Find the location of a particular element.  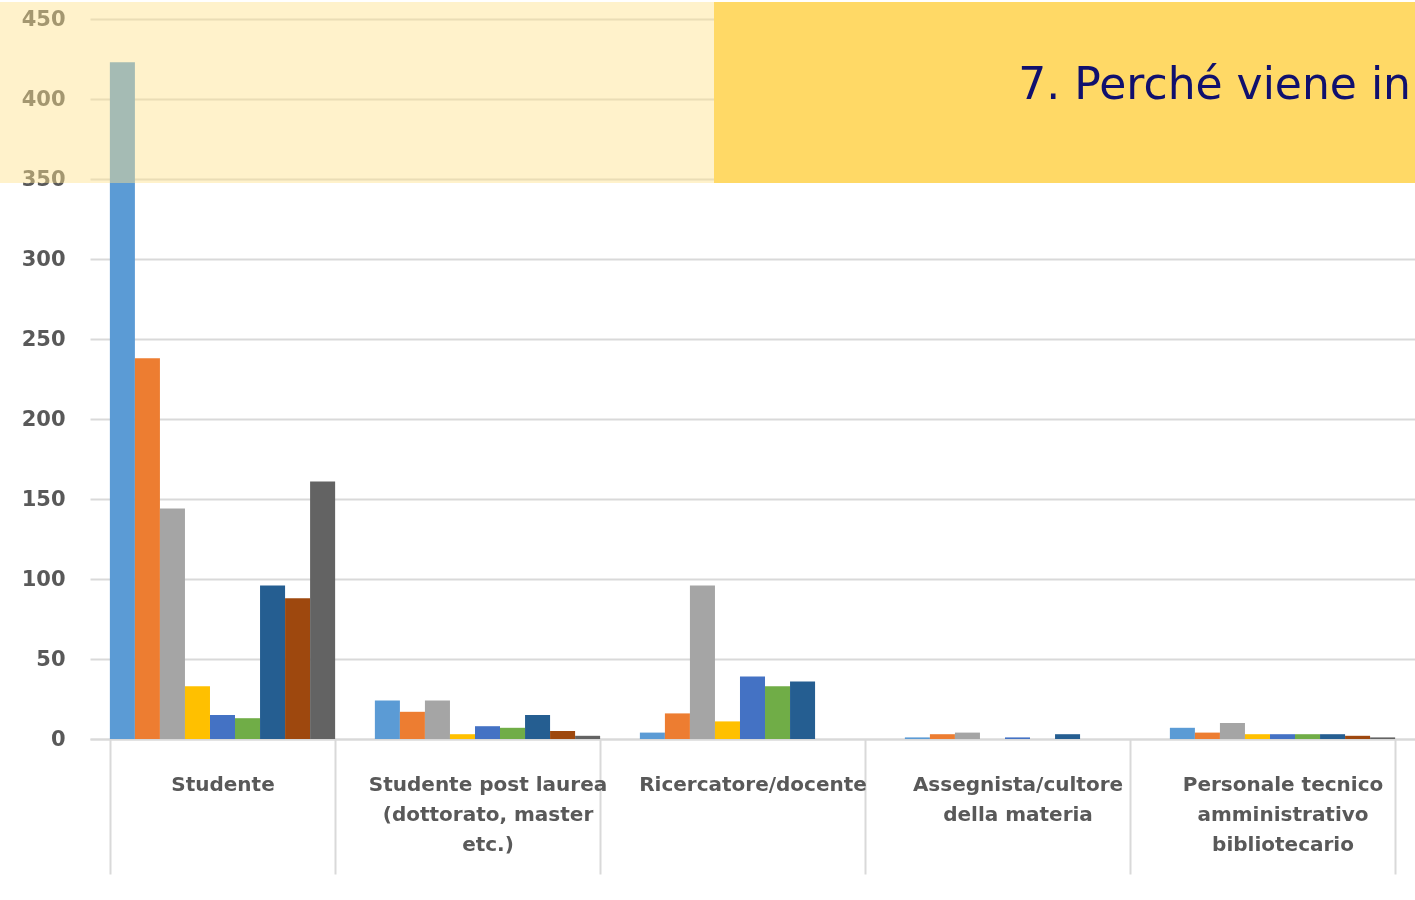

x-tick-label: Ricercatore/docente is located at coordinates (753, 783).